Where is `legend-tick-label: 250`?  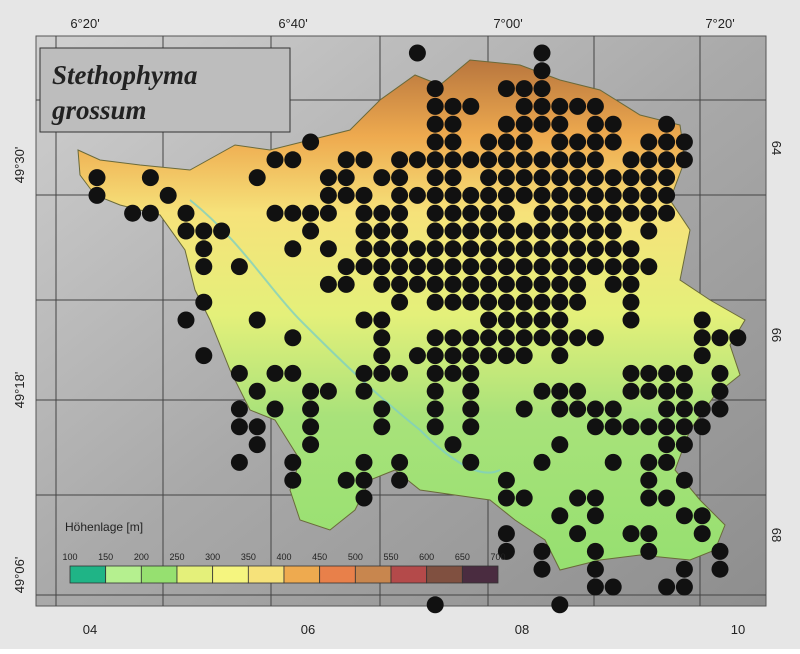
legend-tick-label: 250 is located at coordinates (176, 557).